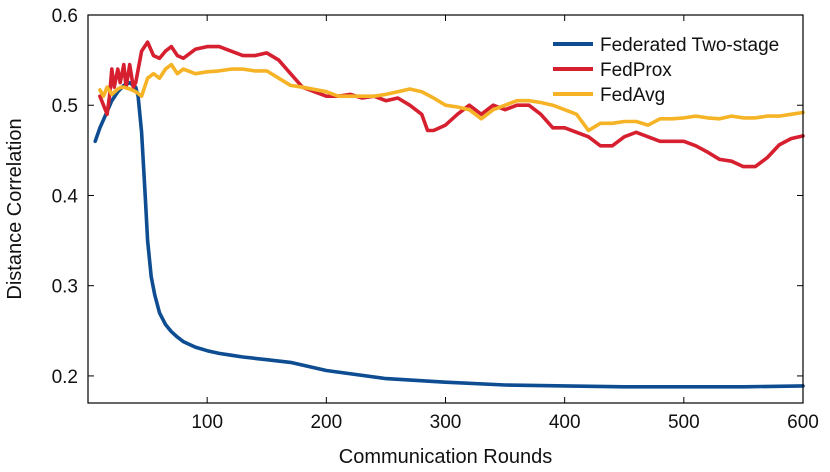 The width and height of the screenshot is (830, 472). I want to click on x-tick-label: 200, so click(326, 422).